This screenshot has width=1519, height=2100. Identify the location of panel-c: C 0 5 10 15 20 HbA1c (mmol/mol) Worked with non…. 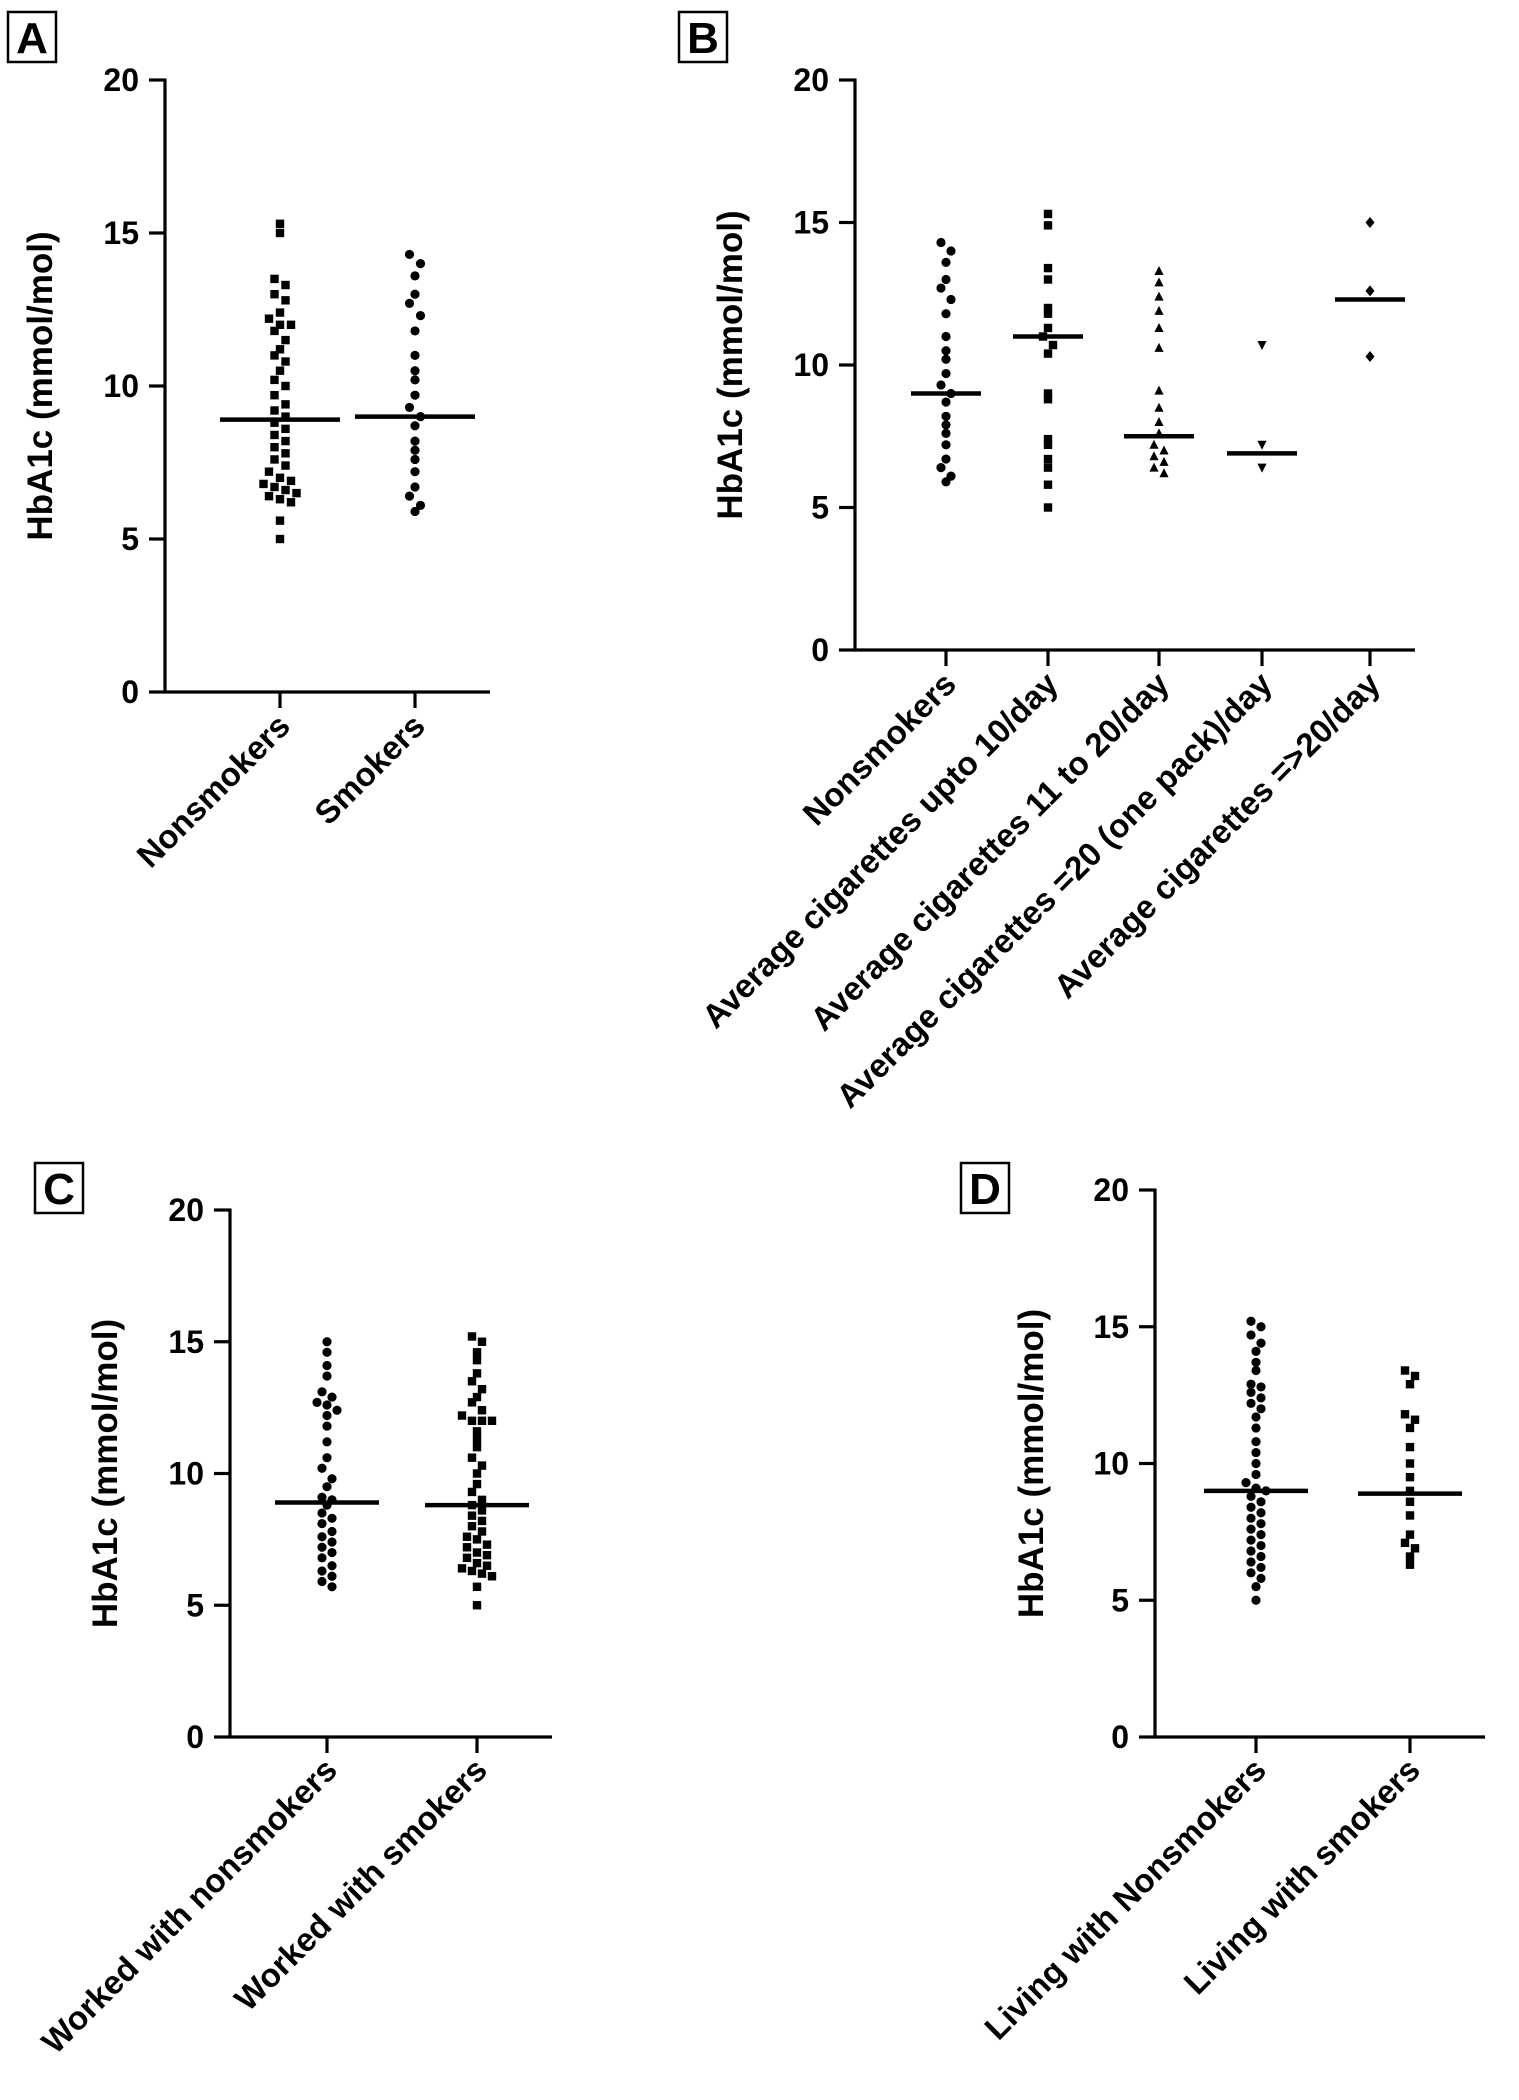
(292, 1610).